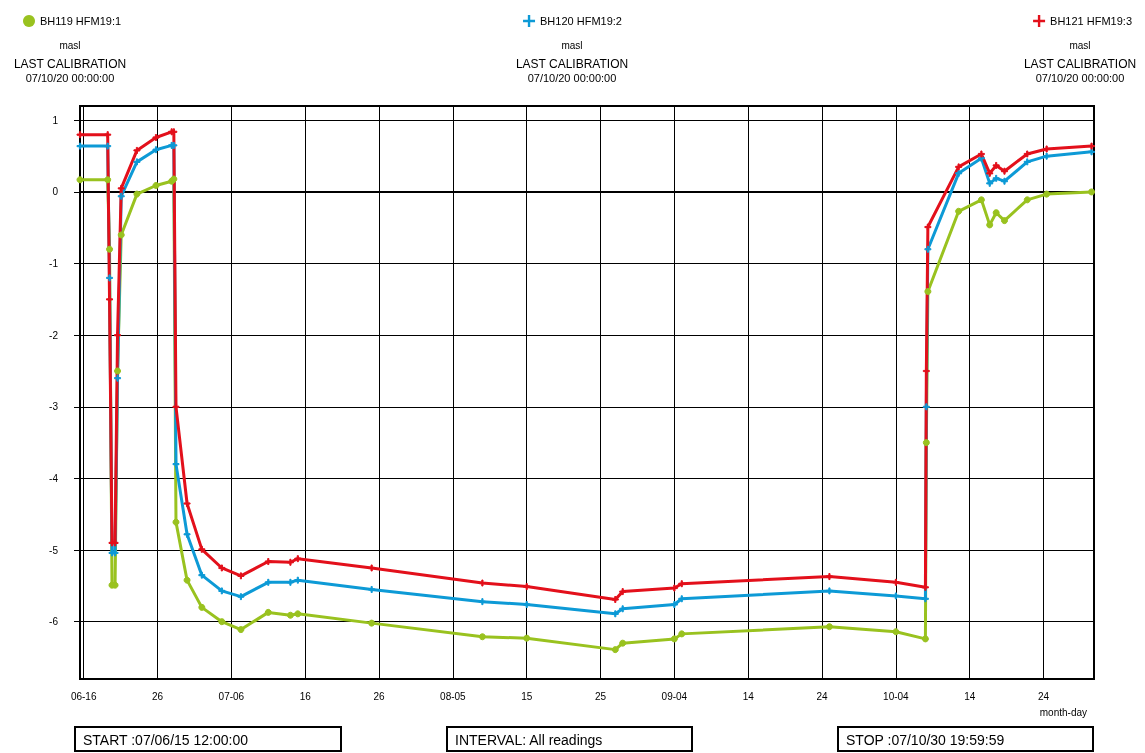 The image size is (1145, 753). What do you see at coordinates (54, 264) in the screenshot?
I see `y-tick-label: -1` at bounding box center [54, 264].